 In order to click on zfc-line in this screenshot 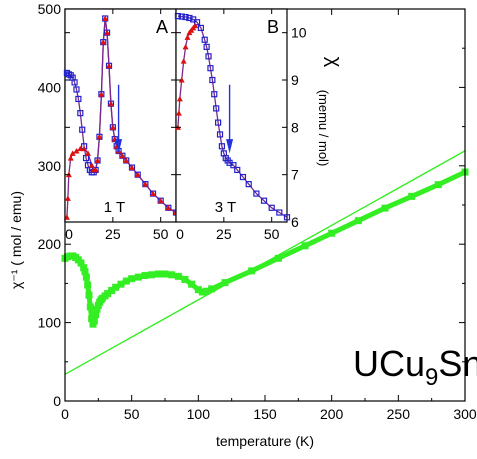, I will do `click(232, 116)`.